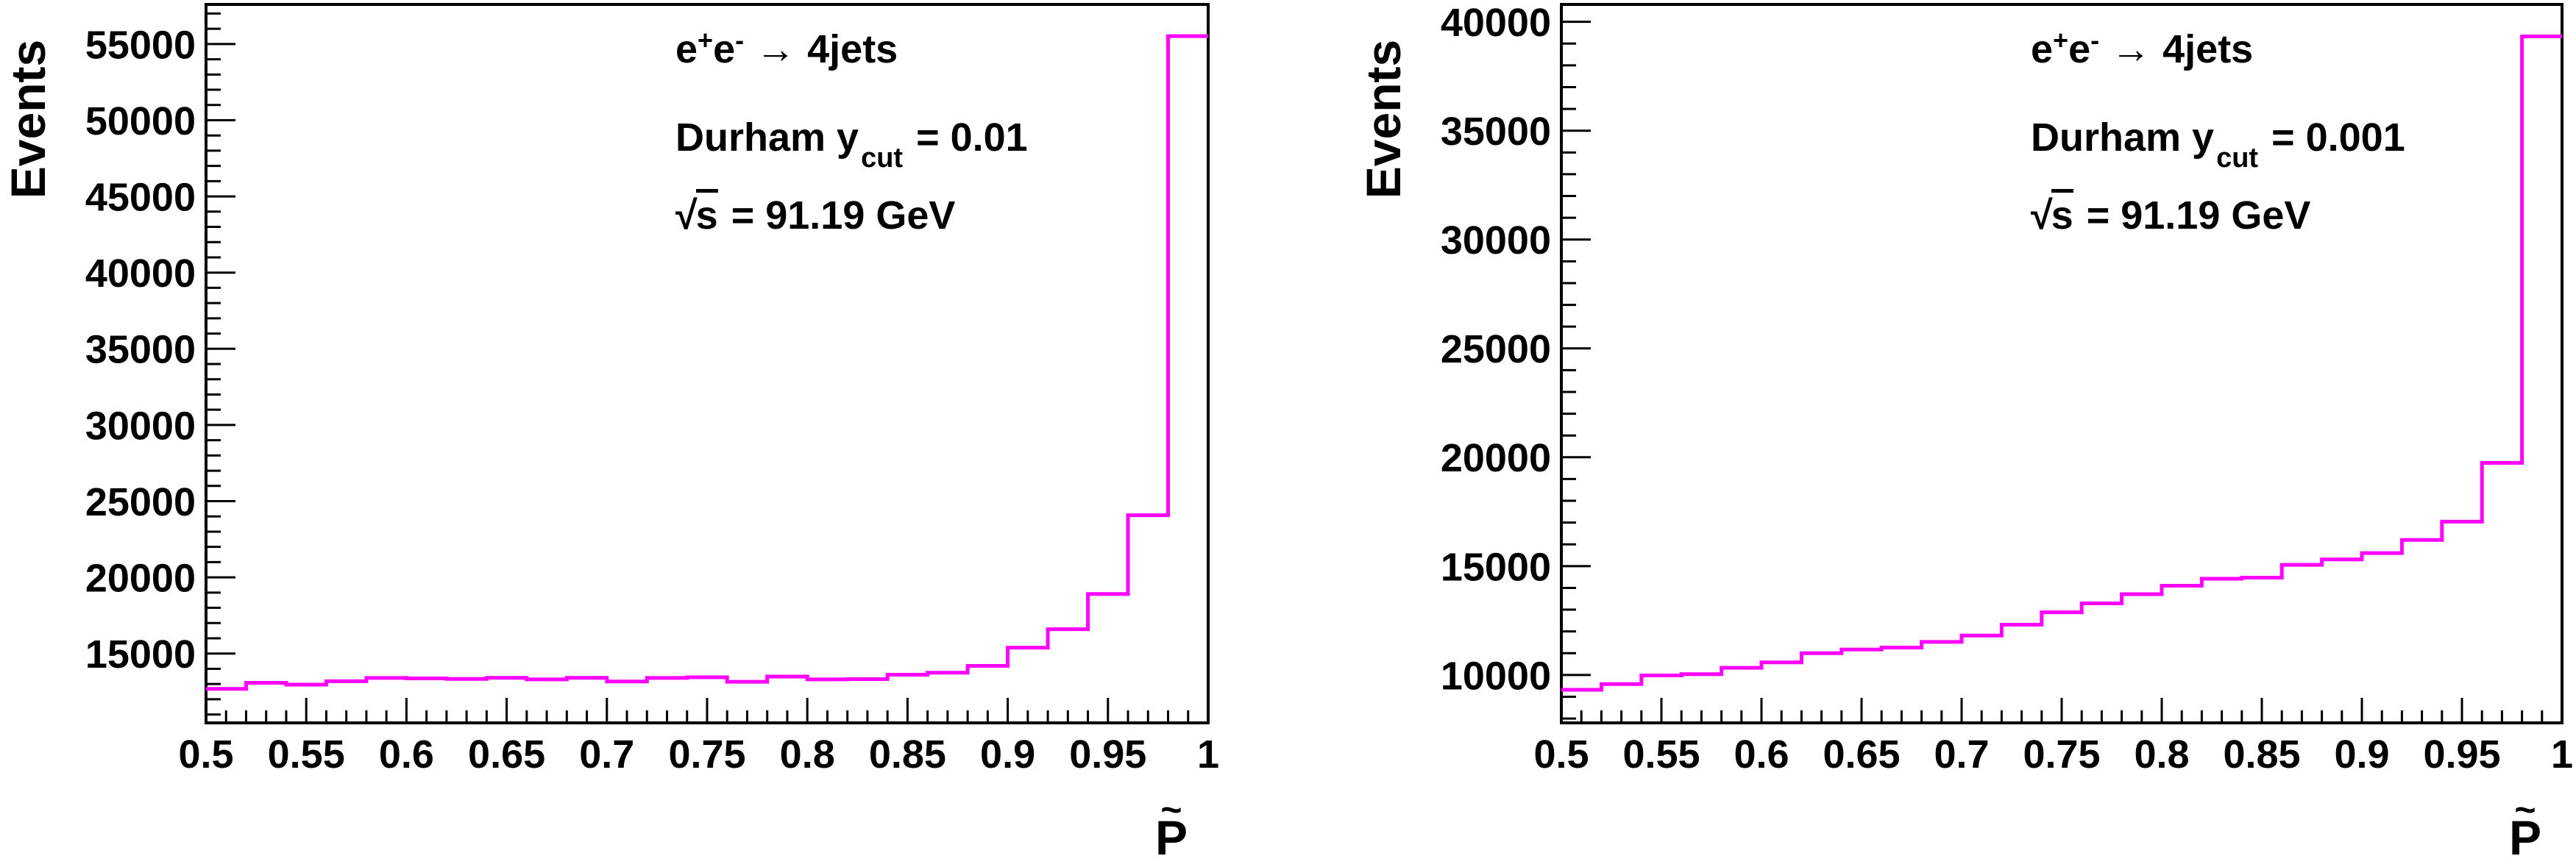  I want to click on x-axis-title-right: ~ P, so click(2525, 828).